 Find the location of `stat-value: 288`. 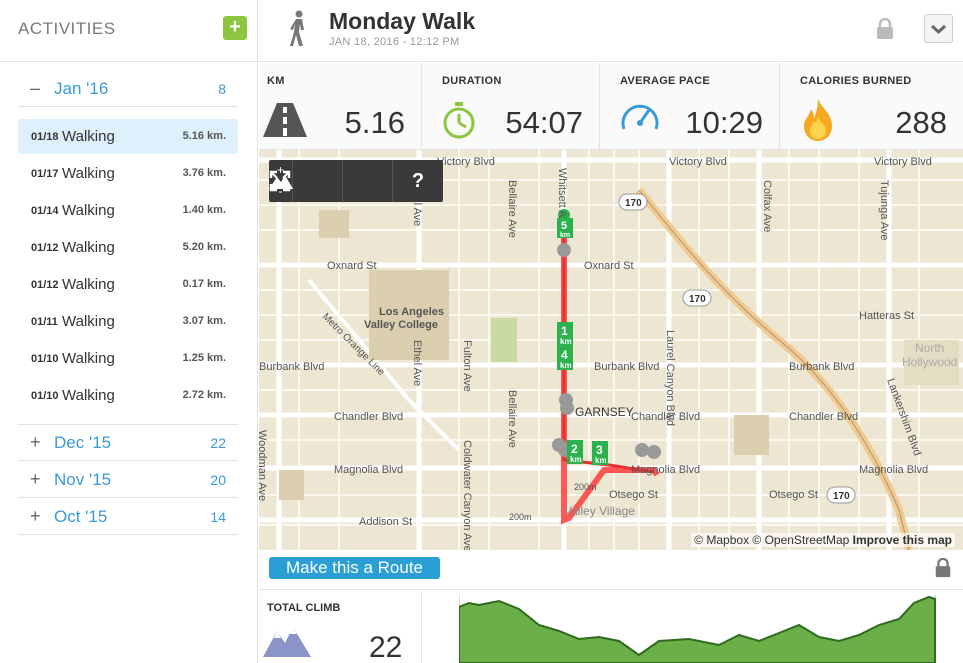

stat-value: 288 is located at coordinates (921, 122).